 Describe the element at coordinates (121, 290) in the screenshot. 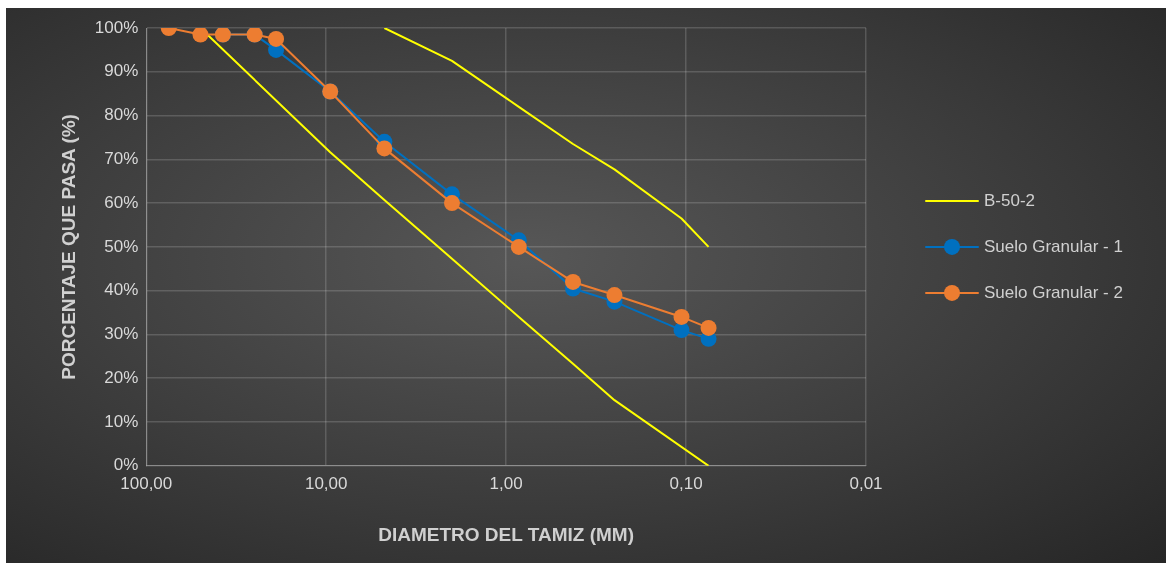

I see `y-tick-label: 40%` at that location.